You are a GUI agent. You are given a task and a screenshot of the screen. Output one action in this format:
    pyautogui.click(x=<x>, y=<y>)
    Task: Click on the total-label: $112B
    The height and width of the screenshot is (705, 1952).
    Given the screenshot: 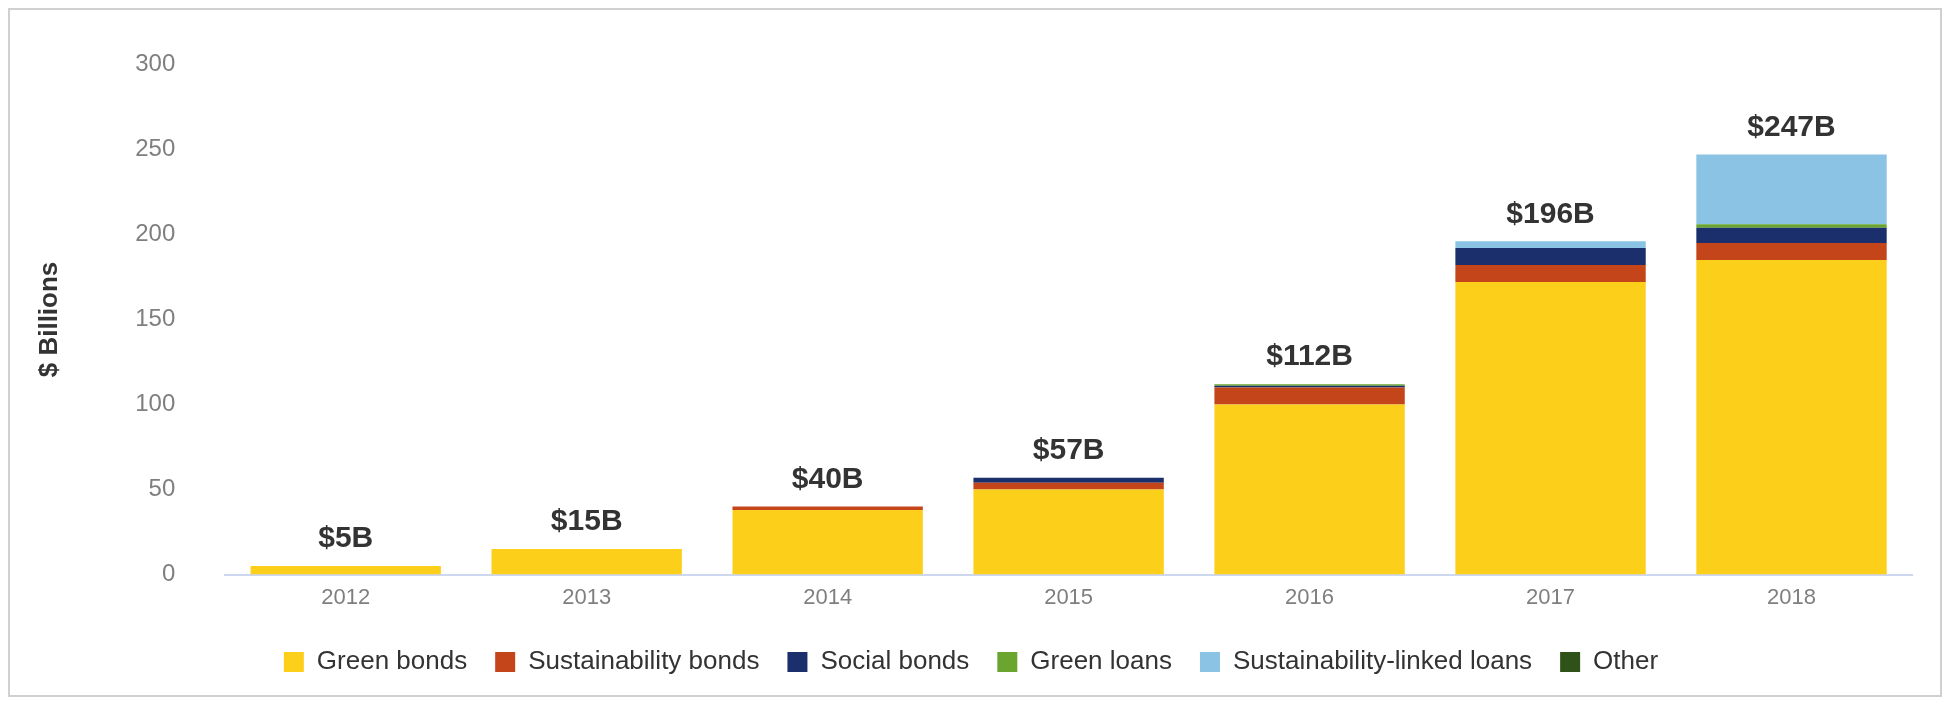 What is the action you would take?
    pyautogui.click(x=1309, y=355)
    